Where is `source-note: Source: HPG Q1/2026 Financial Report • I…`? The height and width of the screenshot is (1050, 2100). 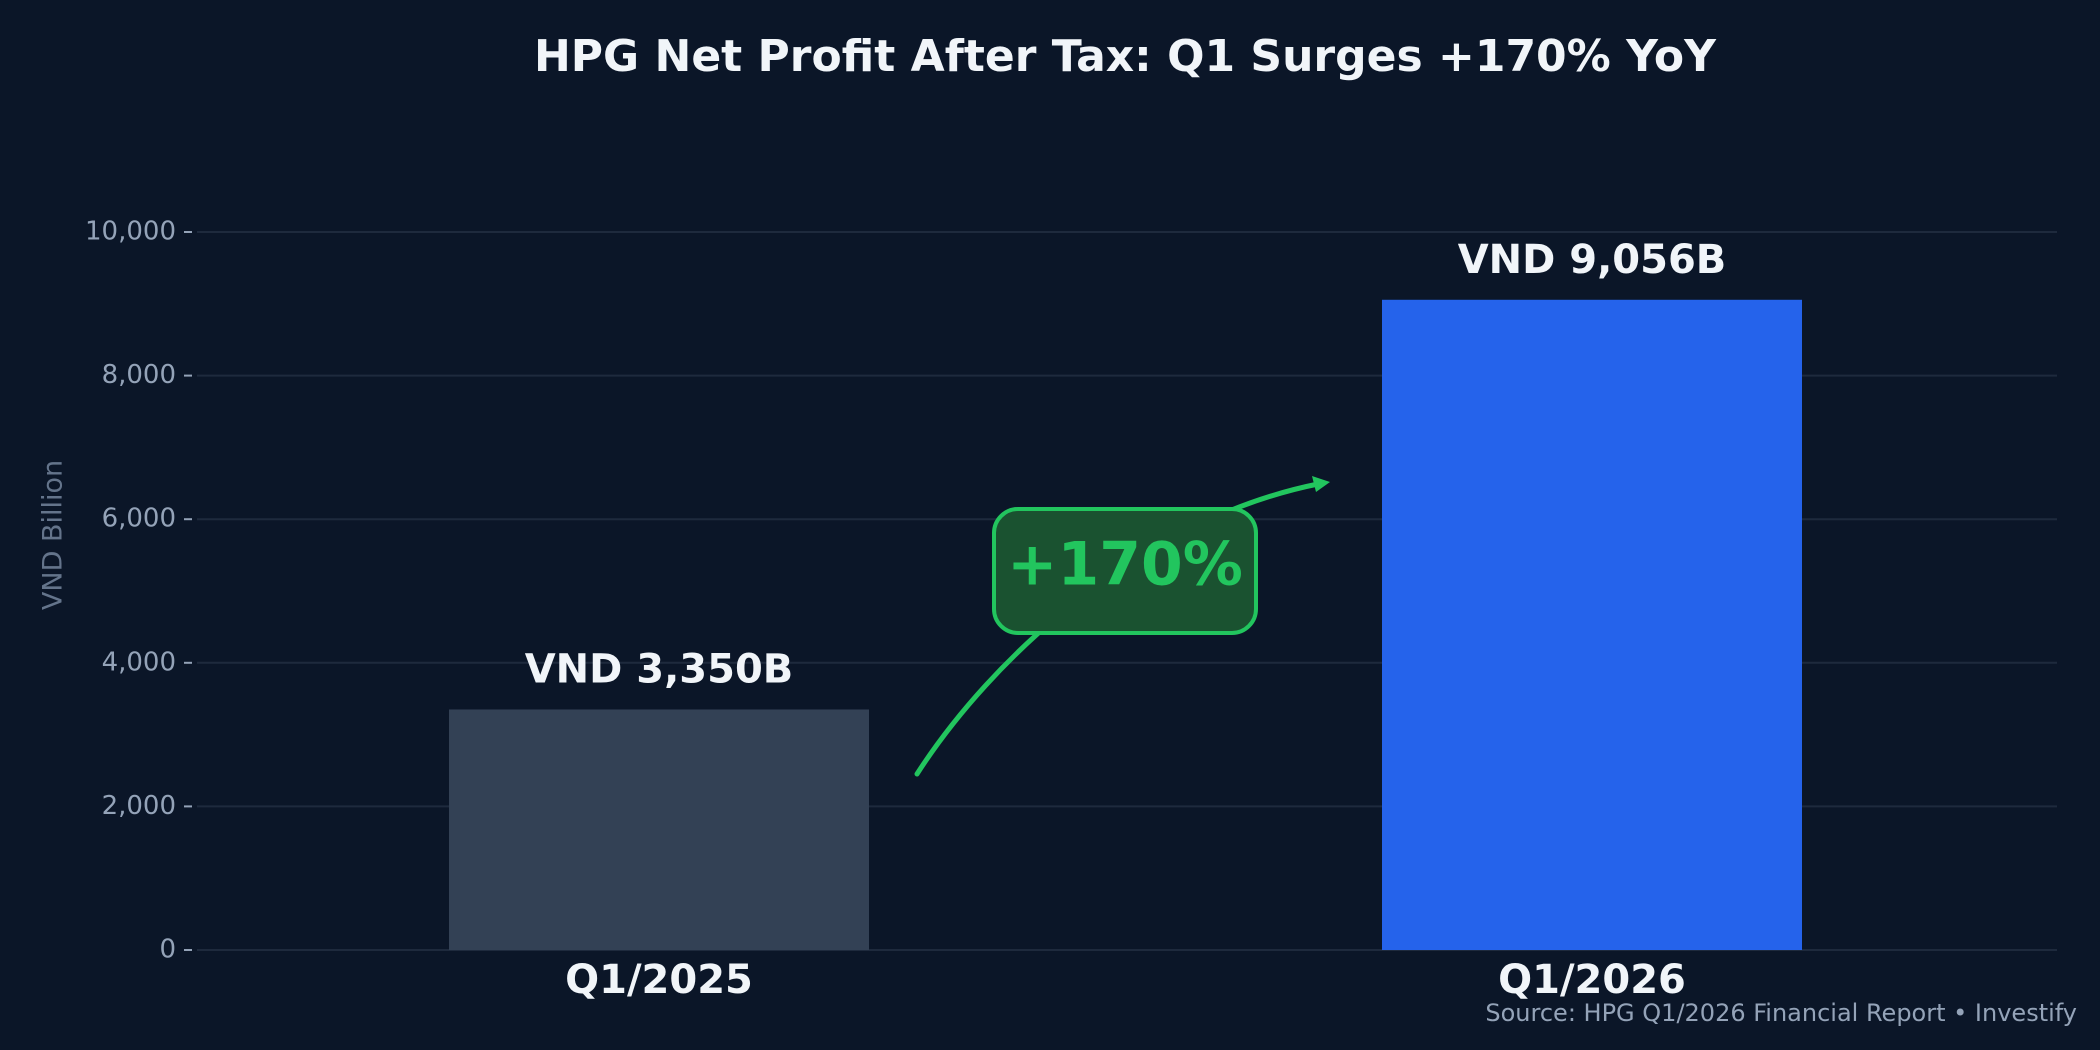
source-note: Source: HPG Q1/2026 Financial Report • I… is located at coordinates (1781, 1013).